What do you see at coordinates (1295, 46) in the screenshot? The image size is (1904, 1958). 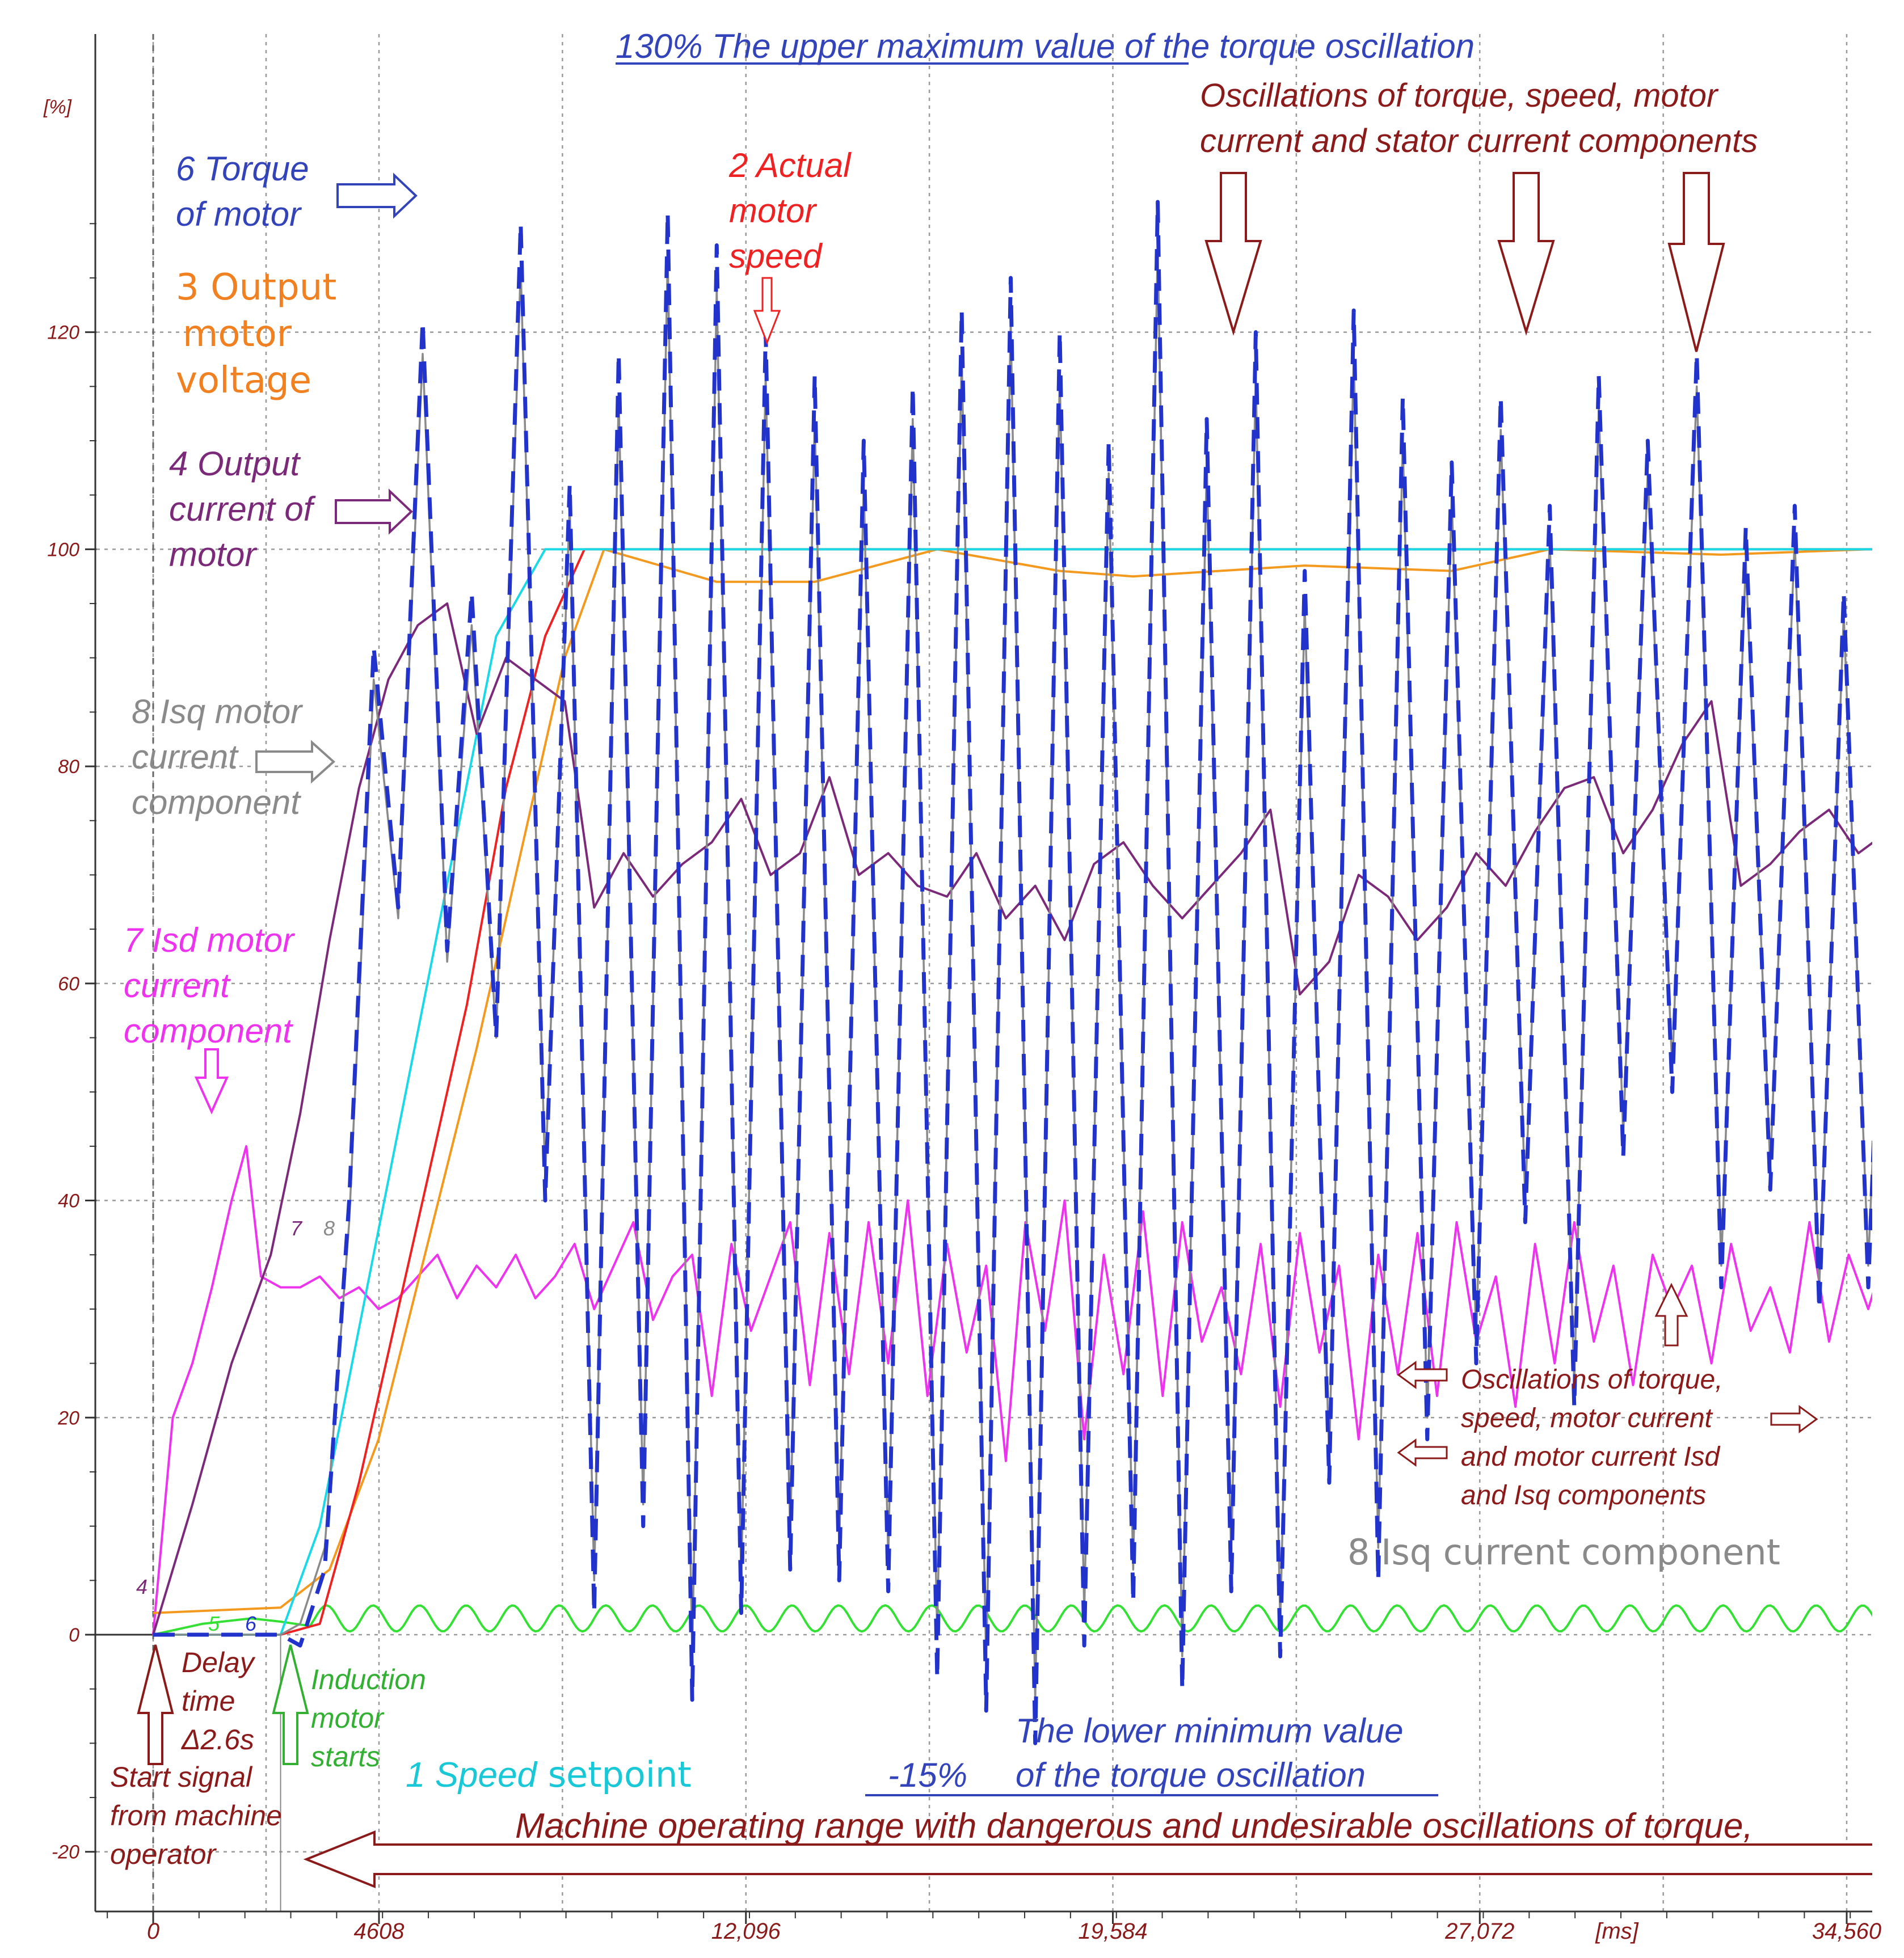 I see `upper-max-label-b: of the torque oscillation` at bounding box center [1295, 46].